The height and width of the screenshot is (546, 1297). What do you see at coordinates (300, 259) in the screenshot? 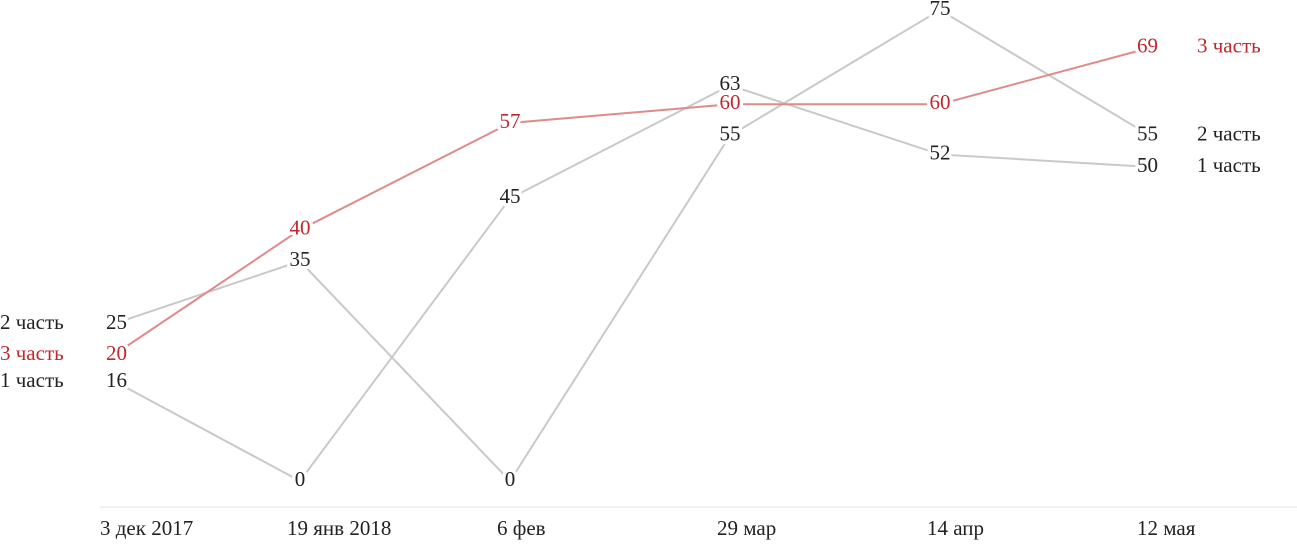
I see `data-label: 35` at bounding box center [300, 259].